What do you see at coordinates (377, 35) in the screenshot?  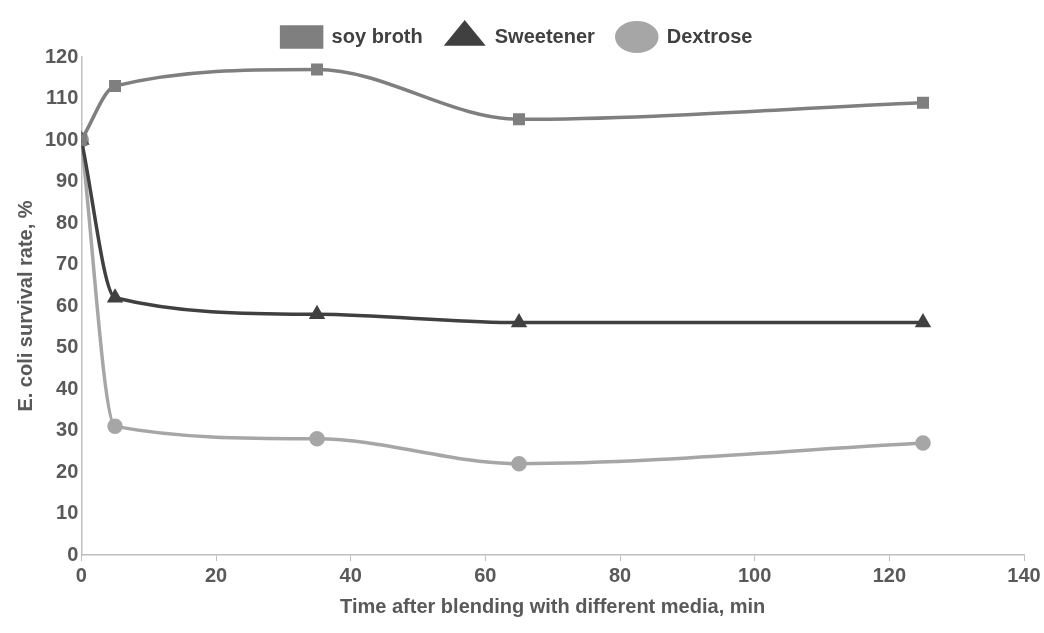 I see `legend-label: soy broth` at bounding box center [377, 35].